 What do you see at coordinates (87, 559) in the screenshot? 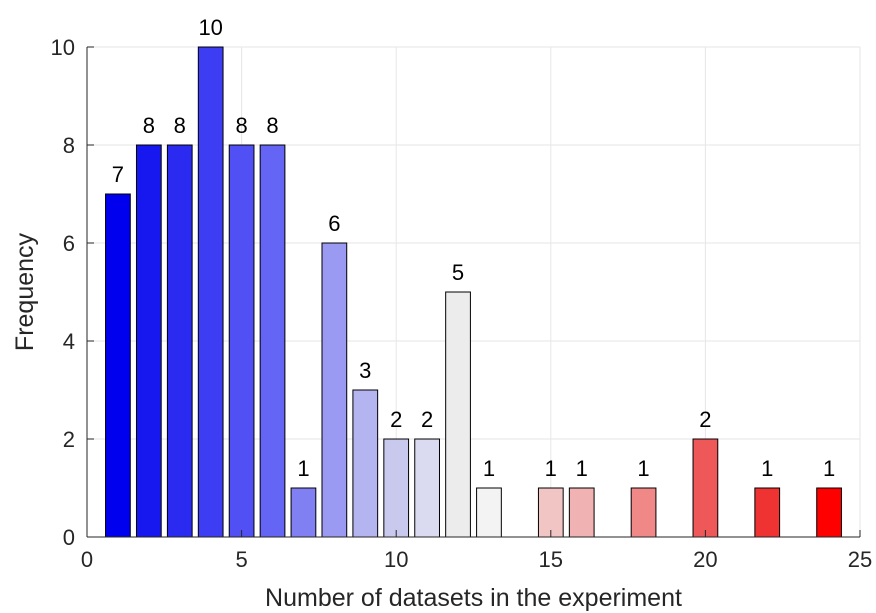
I see `x-tick-label-0: 0` at bounding box center [87, 559].